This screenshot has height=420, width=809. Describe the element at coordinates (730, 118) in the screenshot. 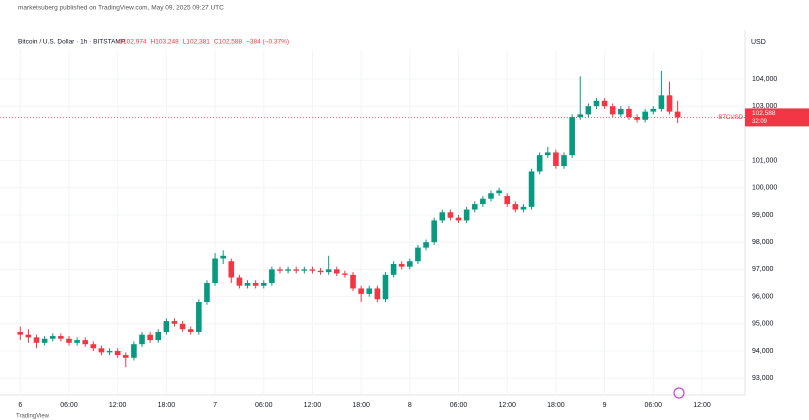

I see `symbol-tag: BTCUSD` at that location.